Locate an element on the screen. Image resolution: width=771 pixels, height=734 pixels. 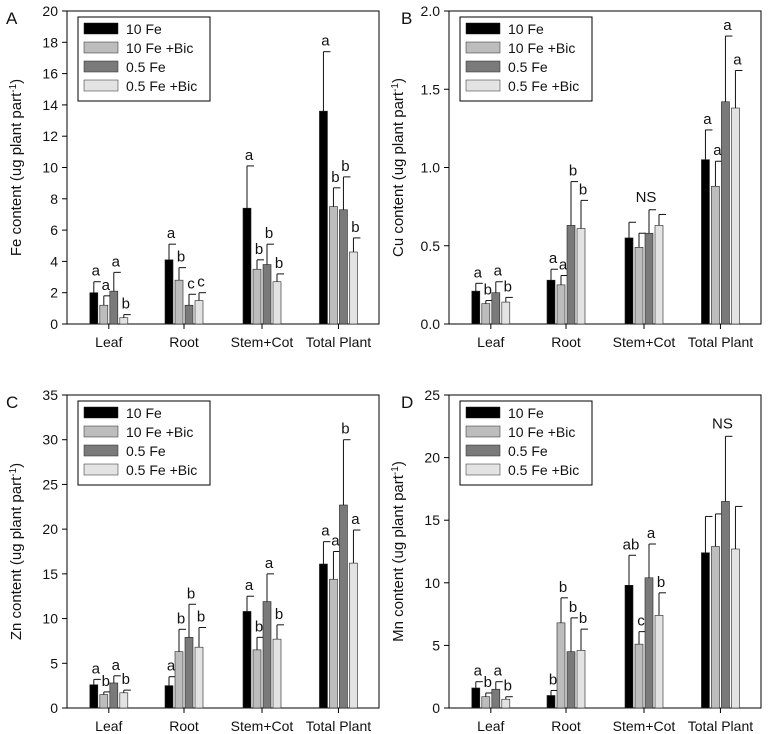
group-significance-label: NS is located at coordinates (646, 197).